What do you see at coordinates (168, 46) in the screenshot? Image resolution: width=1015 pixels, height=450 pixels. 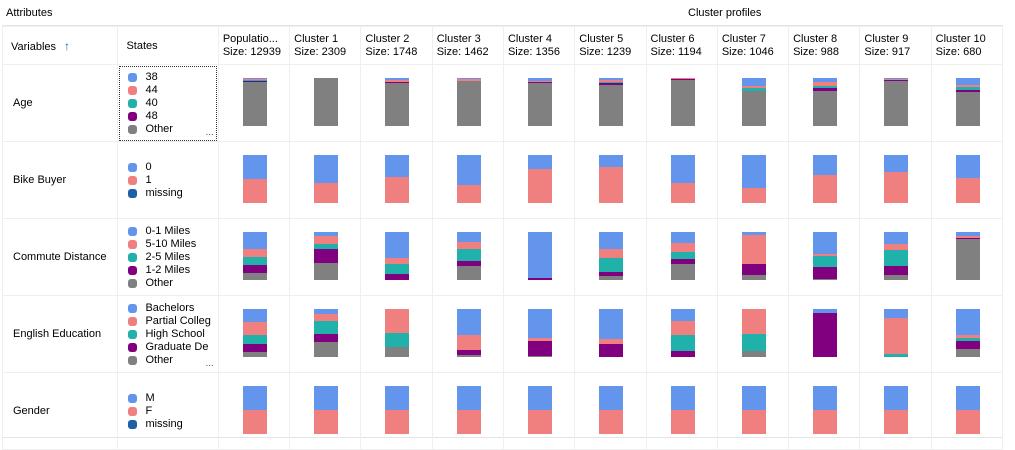 I see `states-column-header: States` at bounding box center [168, 46].